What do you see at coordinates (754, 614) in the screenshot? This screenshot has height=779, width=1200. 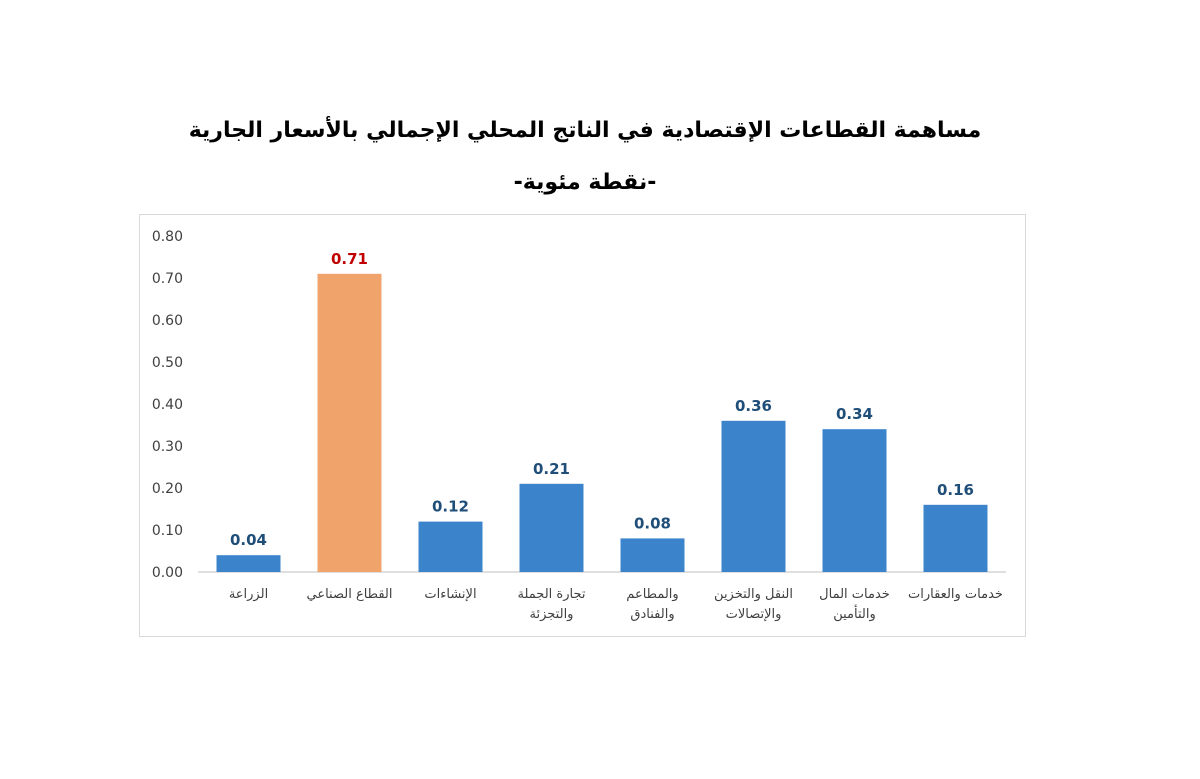 I see `x-tick-label: والإتصالات` at bounding box center [754, 614].